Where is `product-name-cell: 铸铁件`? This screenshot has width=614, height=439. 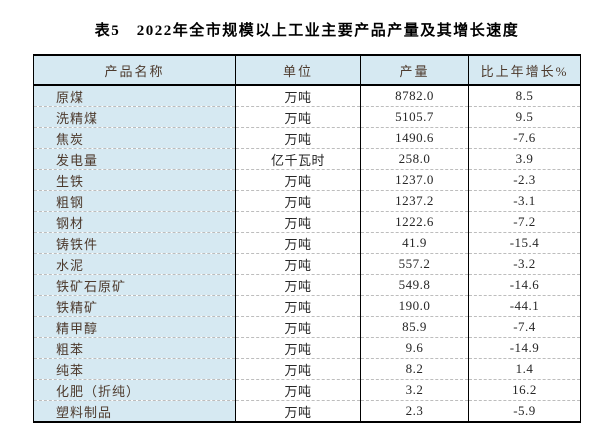 product-name-cell: 铸铁件 is located at coordinates (134, 243).